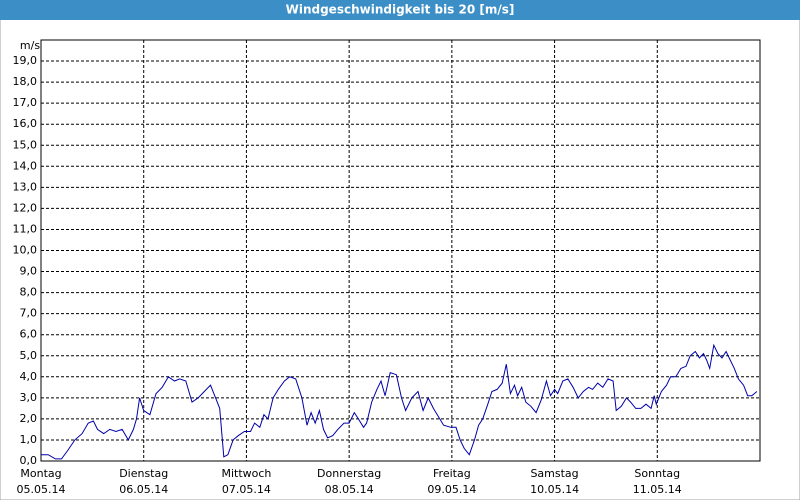  Describe the element at coordinates (657, 489) in the screenshot. I see `x-tick-date: 11.05.14` at that location.